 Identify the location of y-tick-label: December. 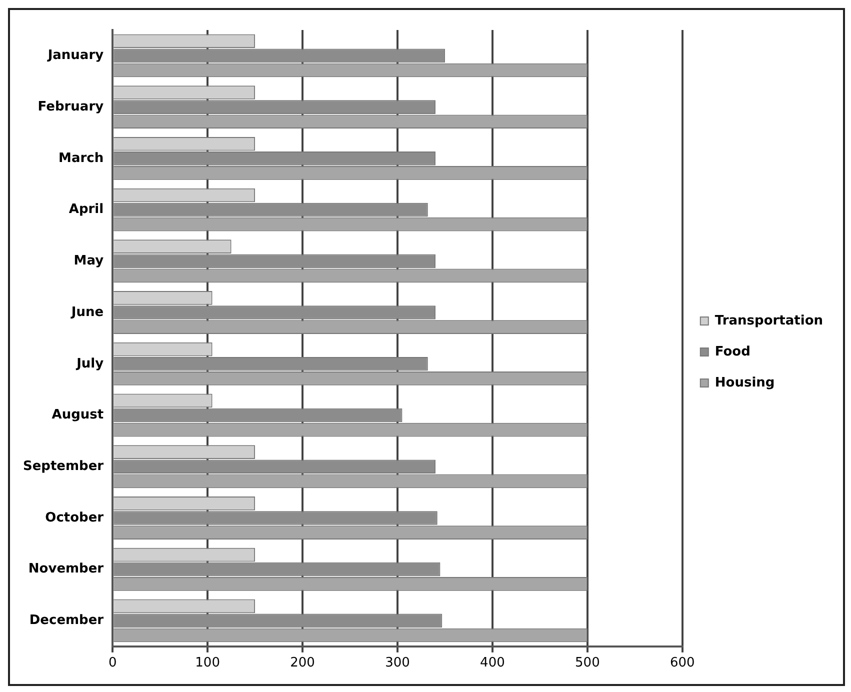
(66, 620).